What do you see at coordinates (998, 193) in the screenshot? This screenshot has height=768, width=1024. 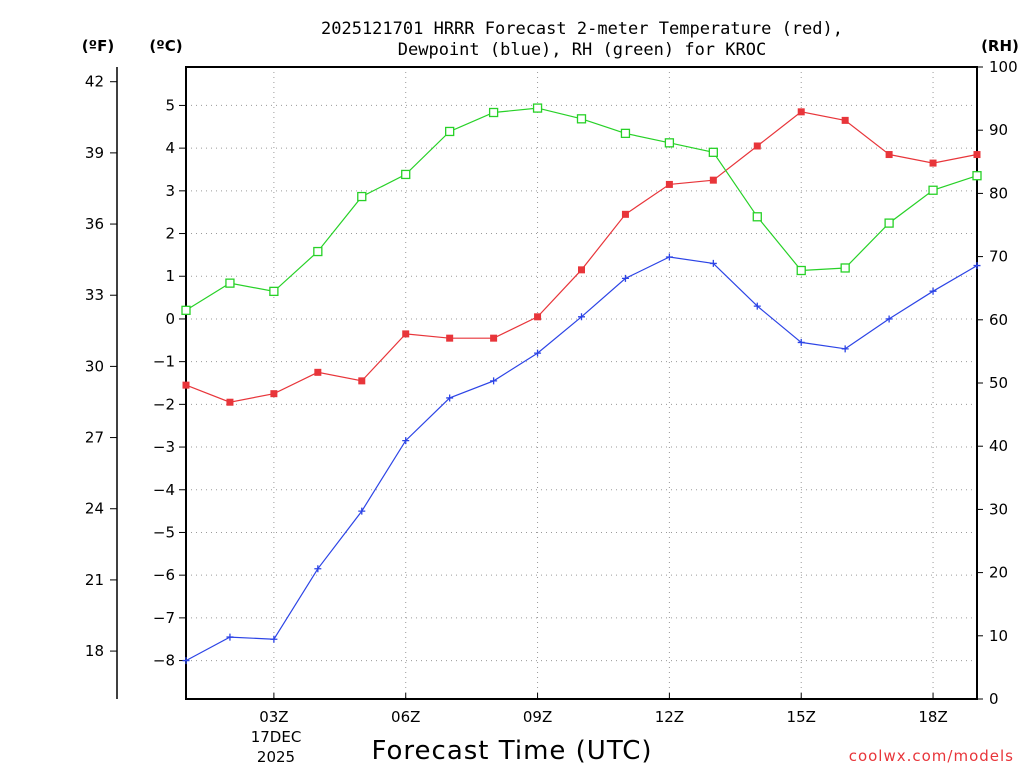 I see `rh-tick-label: 80` at bounding box center [998, 193].